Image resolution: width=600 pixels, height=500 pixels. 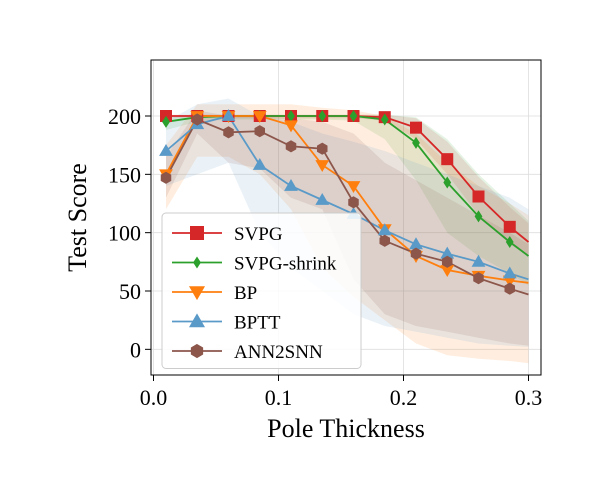 What do you see at coordinates (529, 397) in the screenshot?
I see `x-tick-label: 0.3` at bounding box center [529, 397].